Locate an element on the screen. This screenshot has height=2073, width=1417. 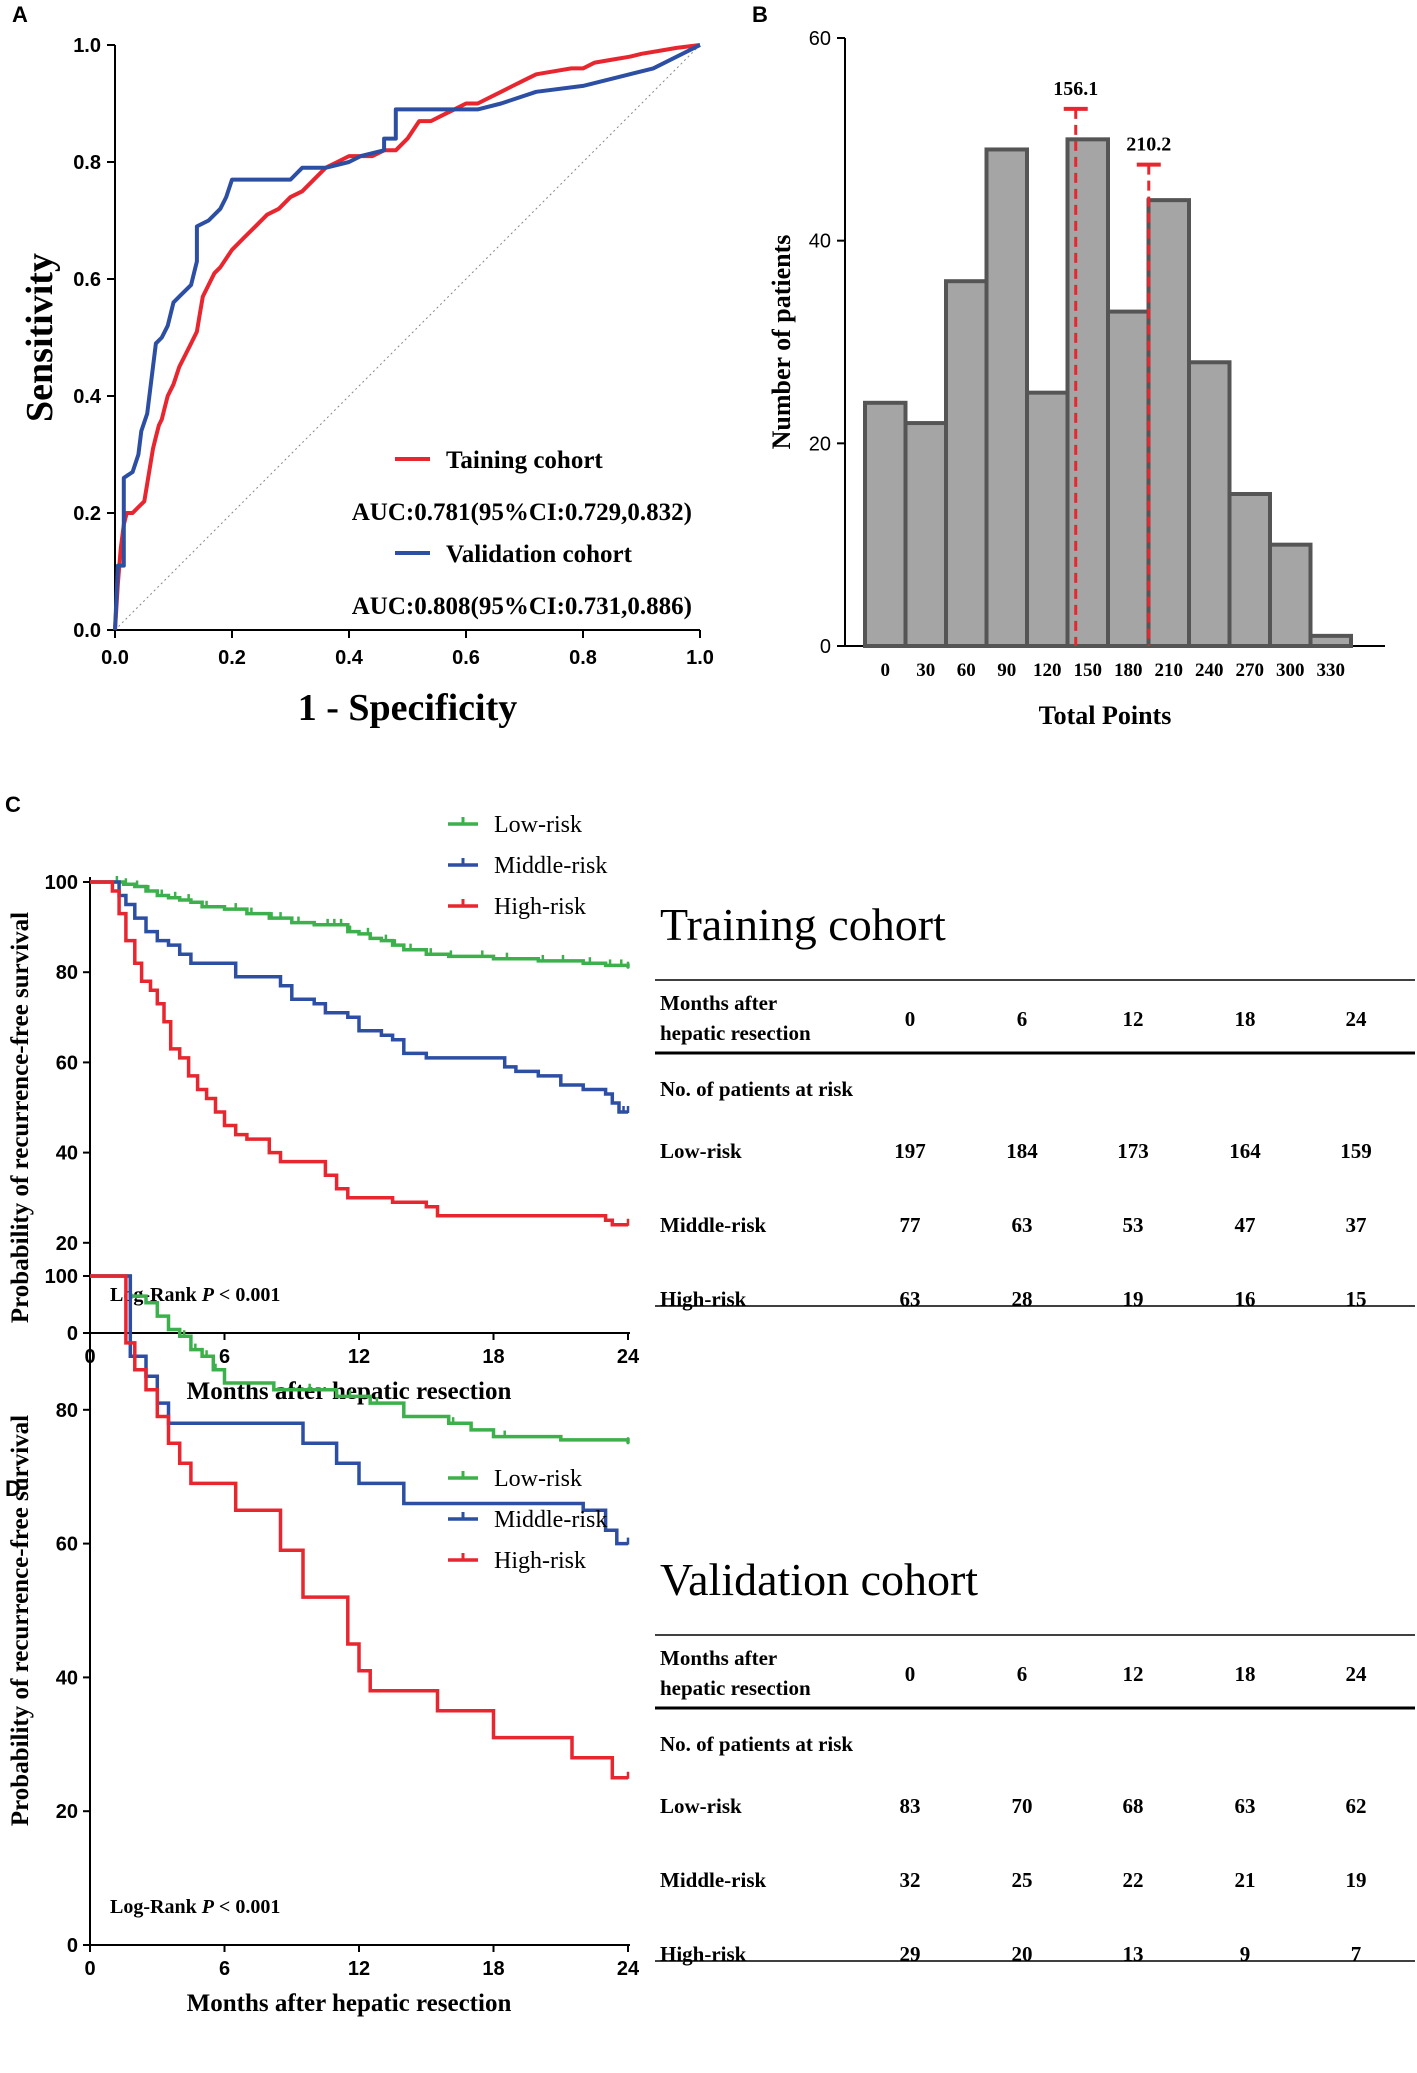
table-title: Validation cohort is located at coordinates (819, 1579).